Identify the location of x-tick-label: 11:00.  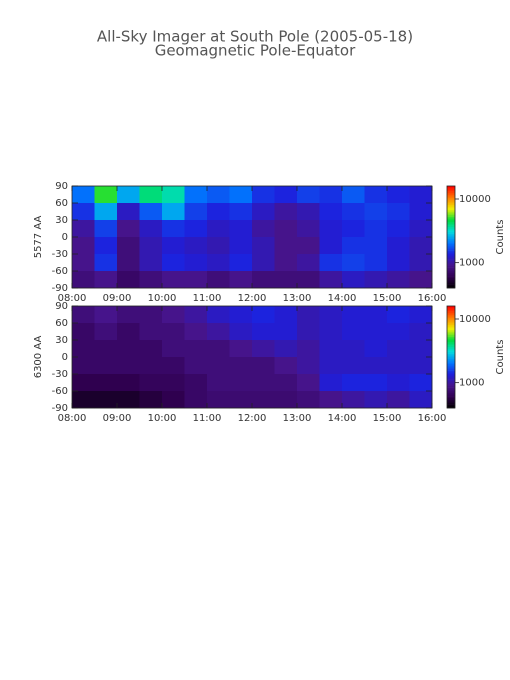
(207, 298).